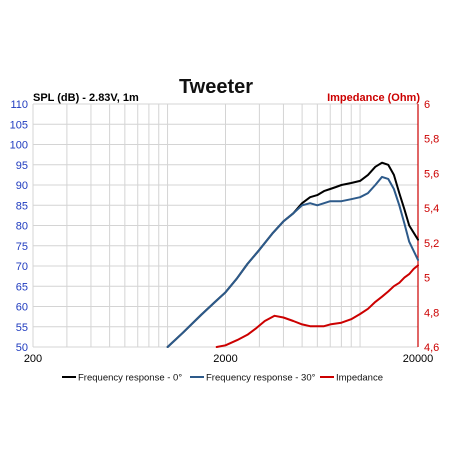  Describe the element at coordinates (22, 227) in the screenshot. I see `left-tick-label: 80` at that location.